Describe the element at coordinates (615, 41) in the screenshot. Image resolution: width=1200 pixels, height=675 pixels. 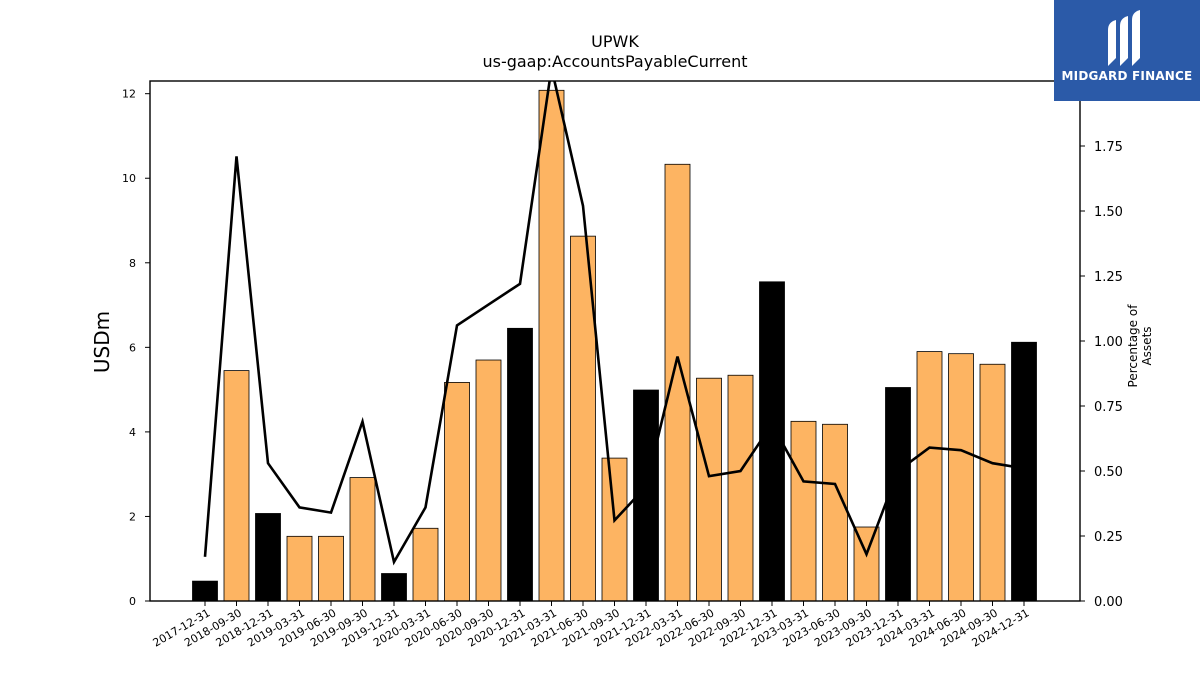
I see `chart-title: UPWK` at that location.